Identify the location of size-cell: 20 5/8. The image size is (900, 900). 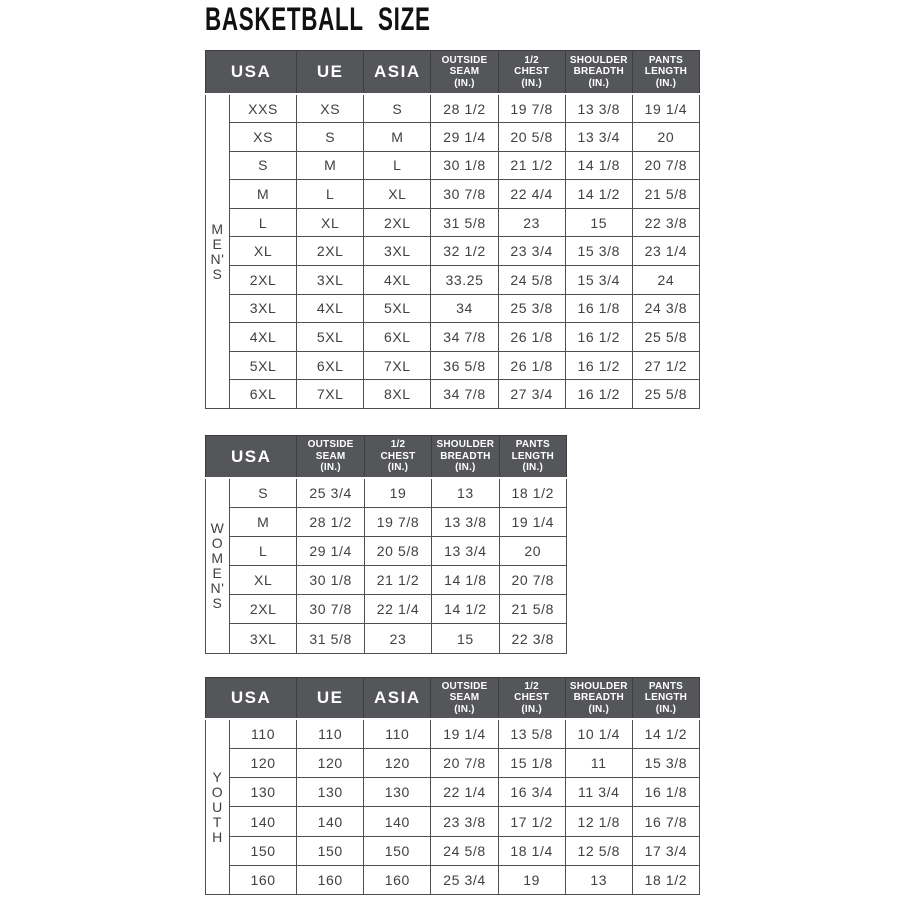
(531, 137).